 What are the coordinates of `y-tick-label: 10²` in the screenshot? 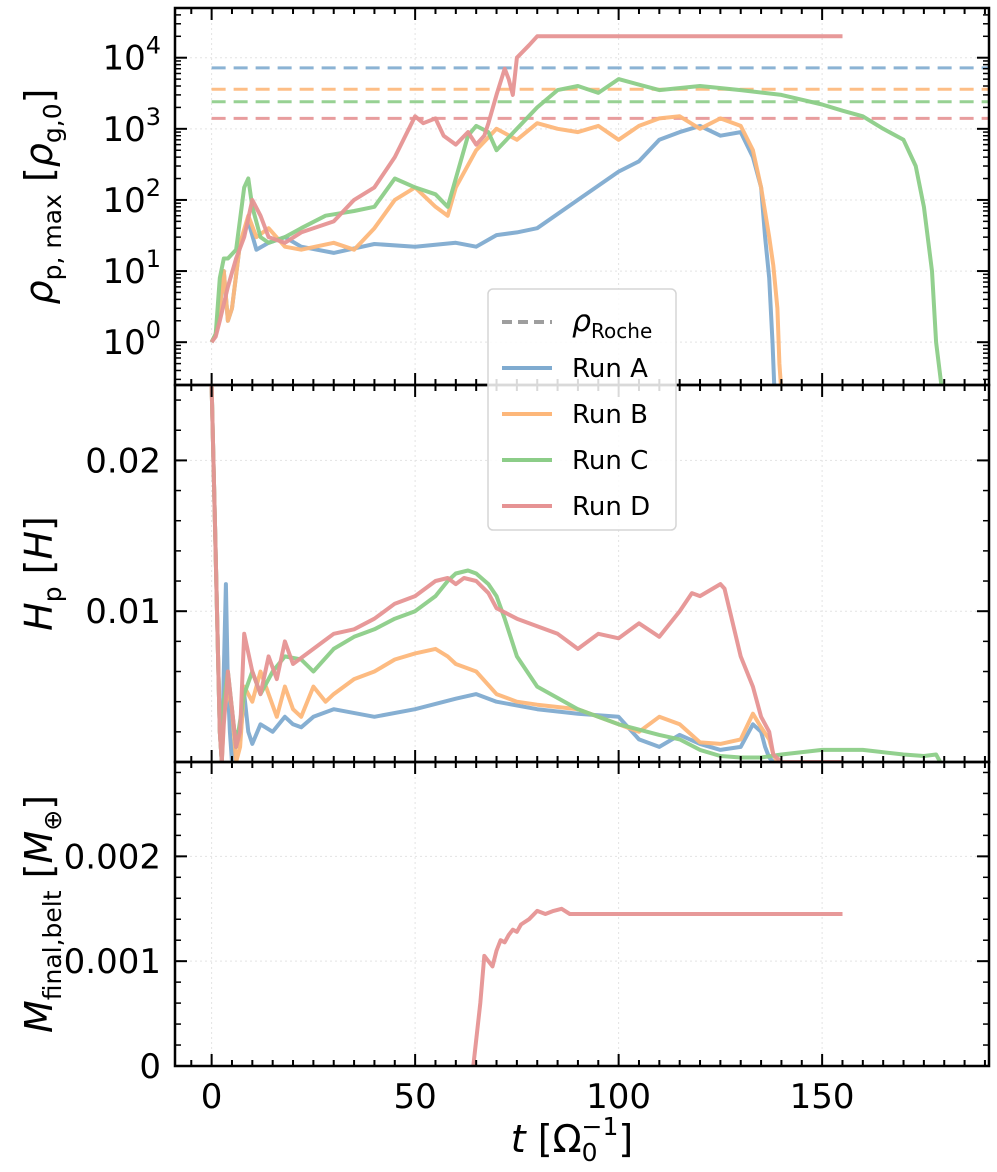 It's located at (131, 197).